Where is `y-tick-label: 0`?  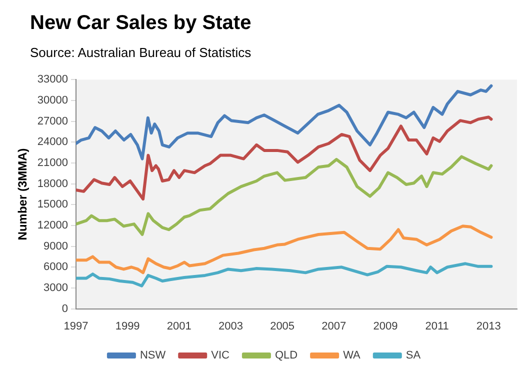 y-tick-label: 0 is located at coordinates (65, 308).